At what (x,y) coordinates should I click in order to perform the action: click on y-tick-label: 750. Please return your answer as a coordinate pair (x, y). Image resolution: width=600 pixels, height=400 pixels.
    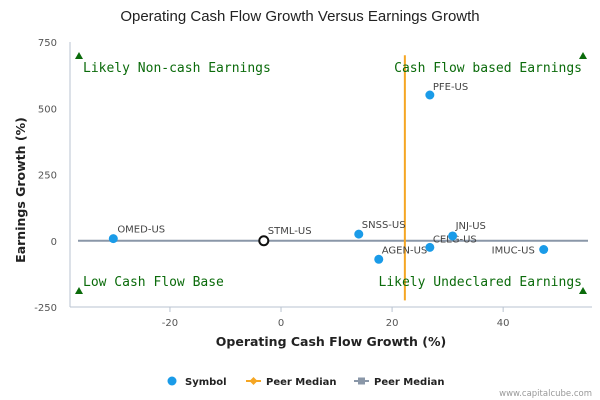
    Looking at the image, I should click on (47, 43).